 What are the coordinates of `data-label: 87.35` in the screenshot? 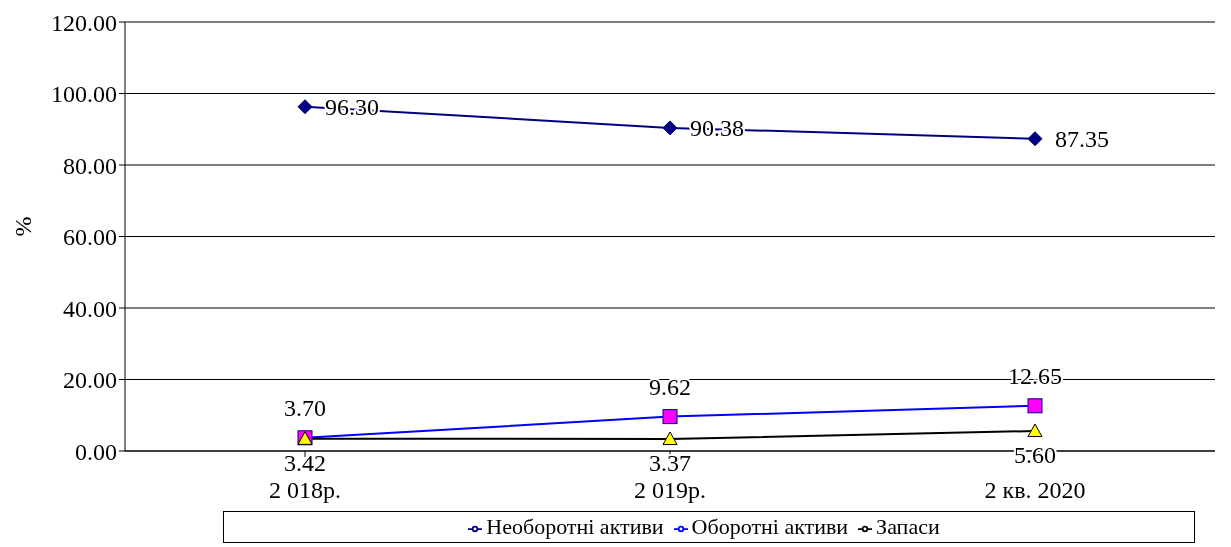 It's located at (1082, 138).